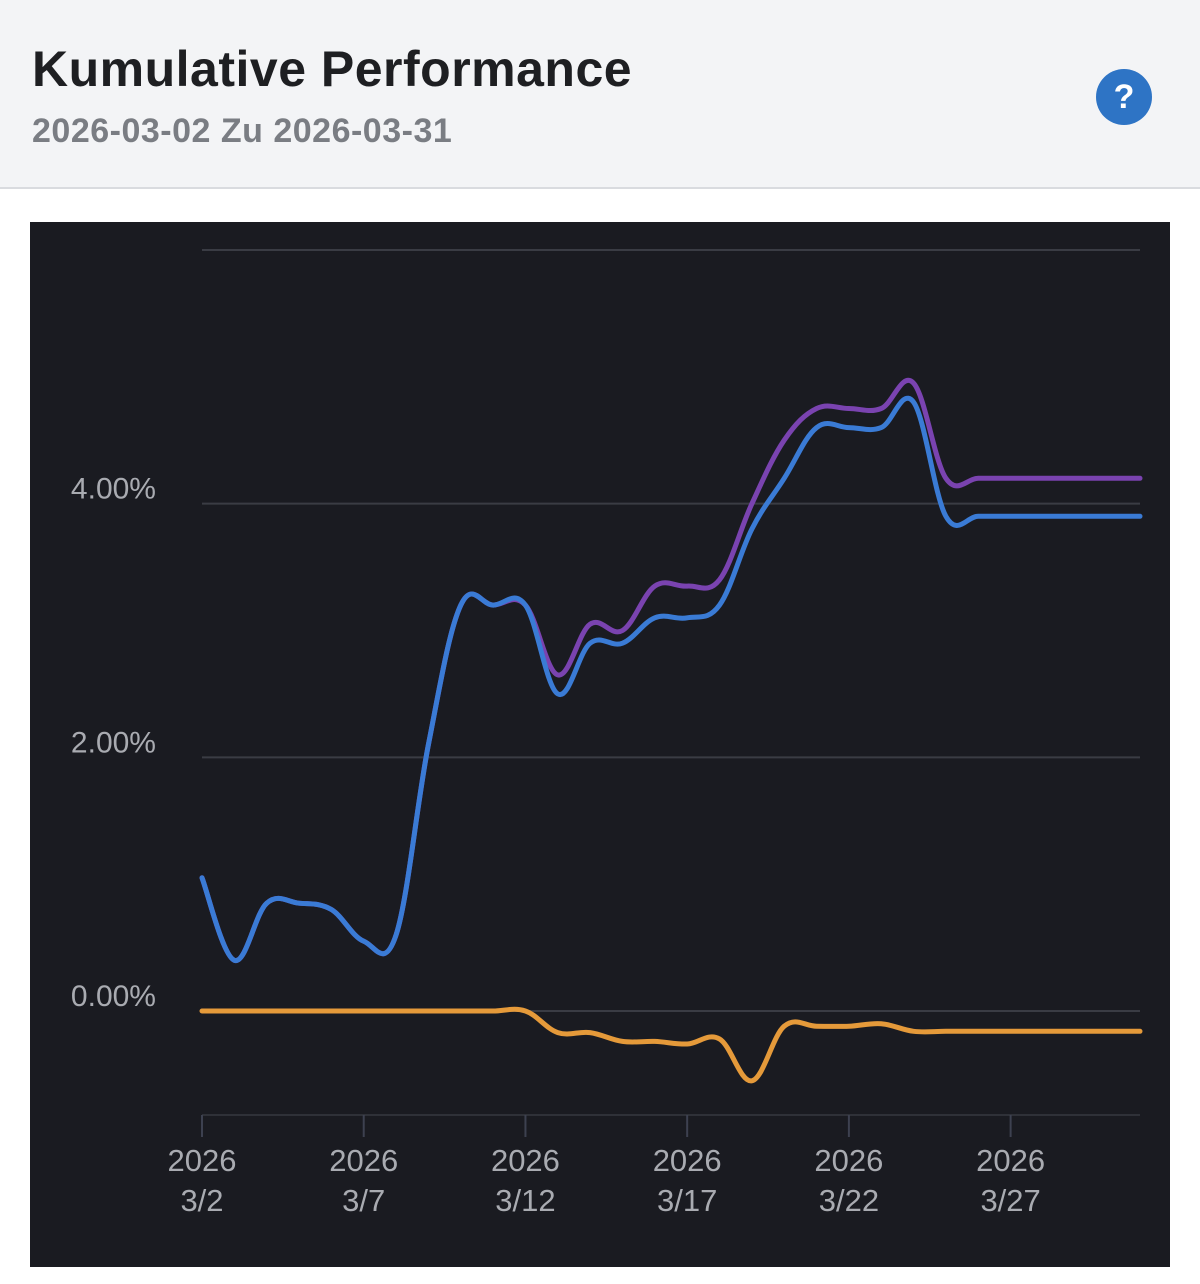  Describe the element at coordinates (525, 1200) in the screenshot. I see `x-tick-label-date: 3/12` at that location.